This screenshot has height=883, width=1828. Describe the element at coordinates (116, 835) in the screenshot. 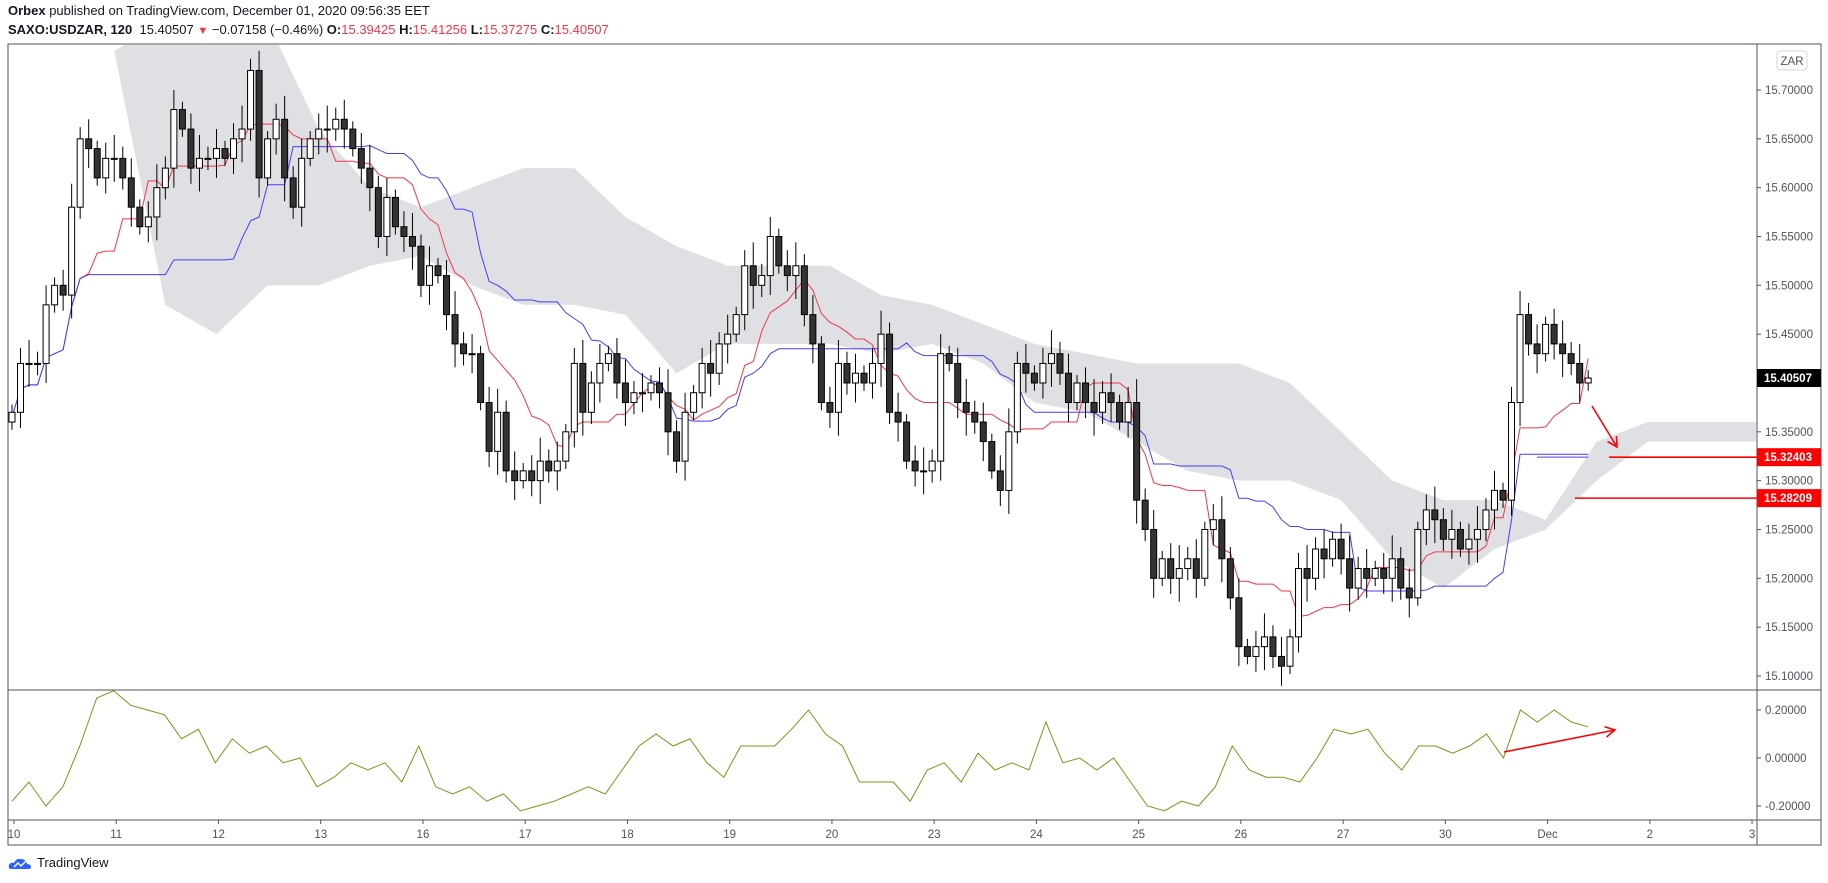

I see `time-tick-label: 11` at that location.